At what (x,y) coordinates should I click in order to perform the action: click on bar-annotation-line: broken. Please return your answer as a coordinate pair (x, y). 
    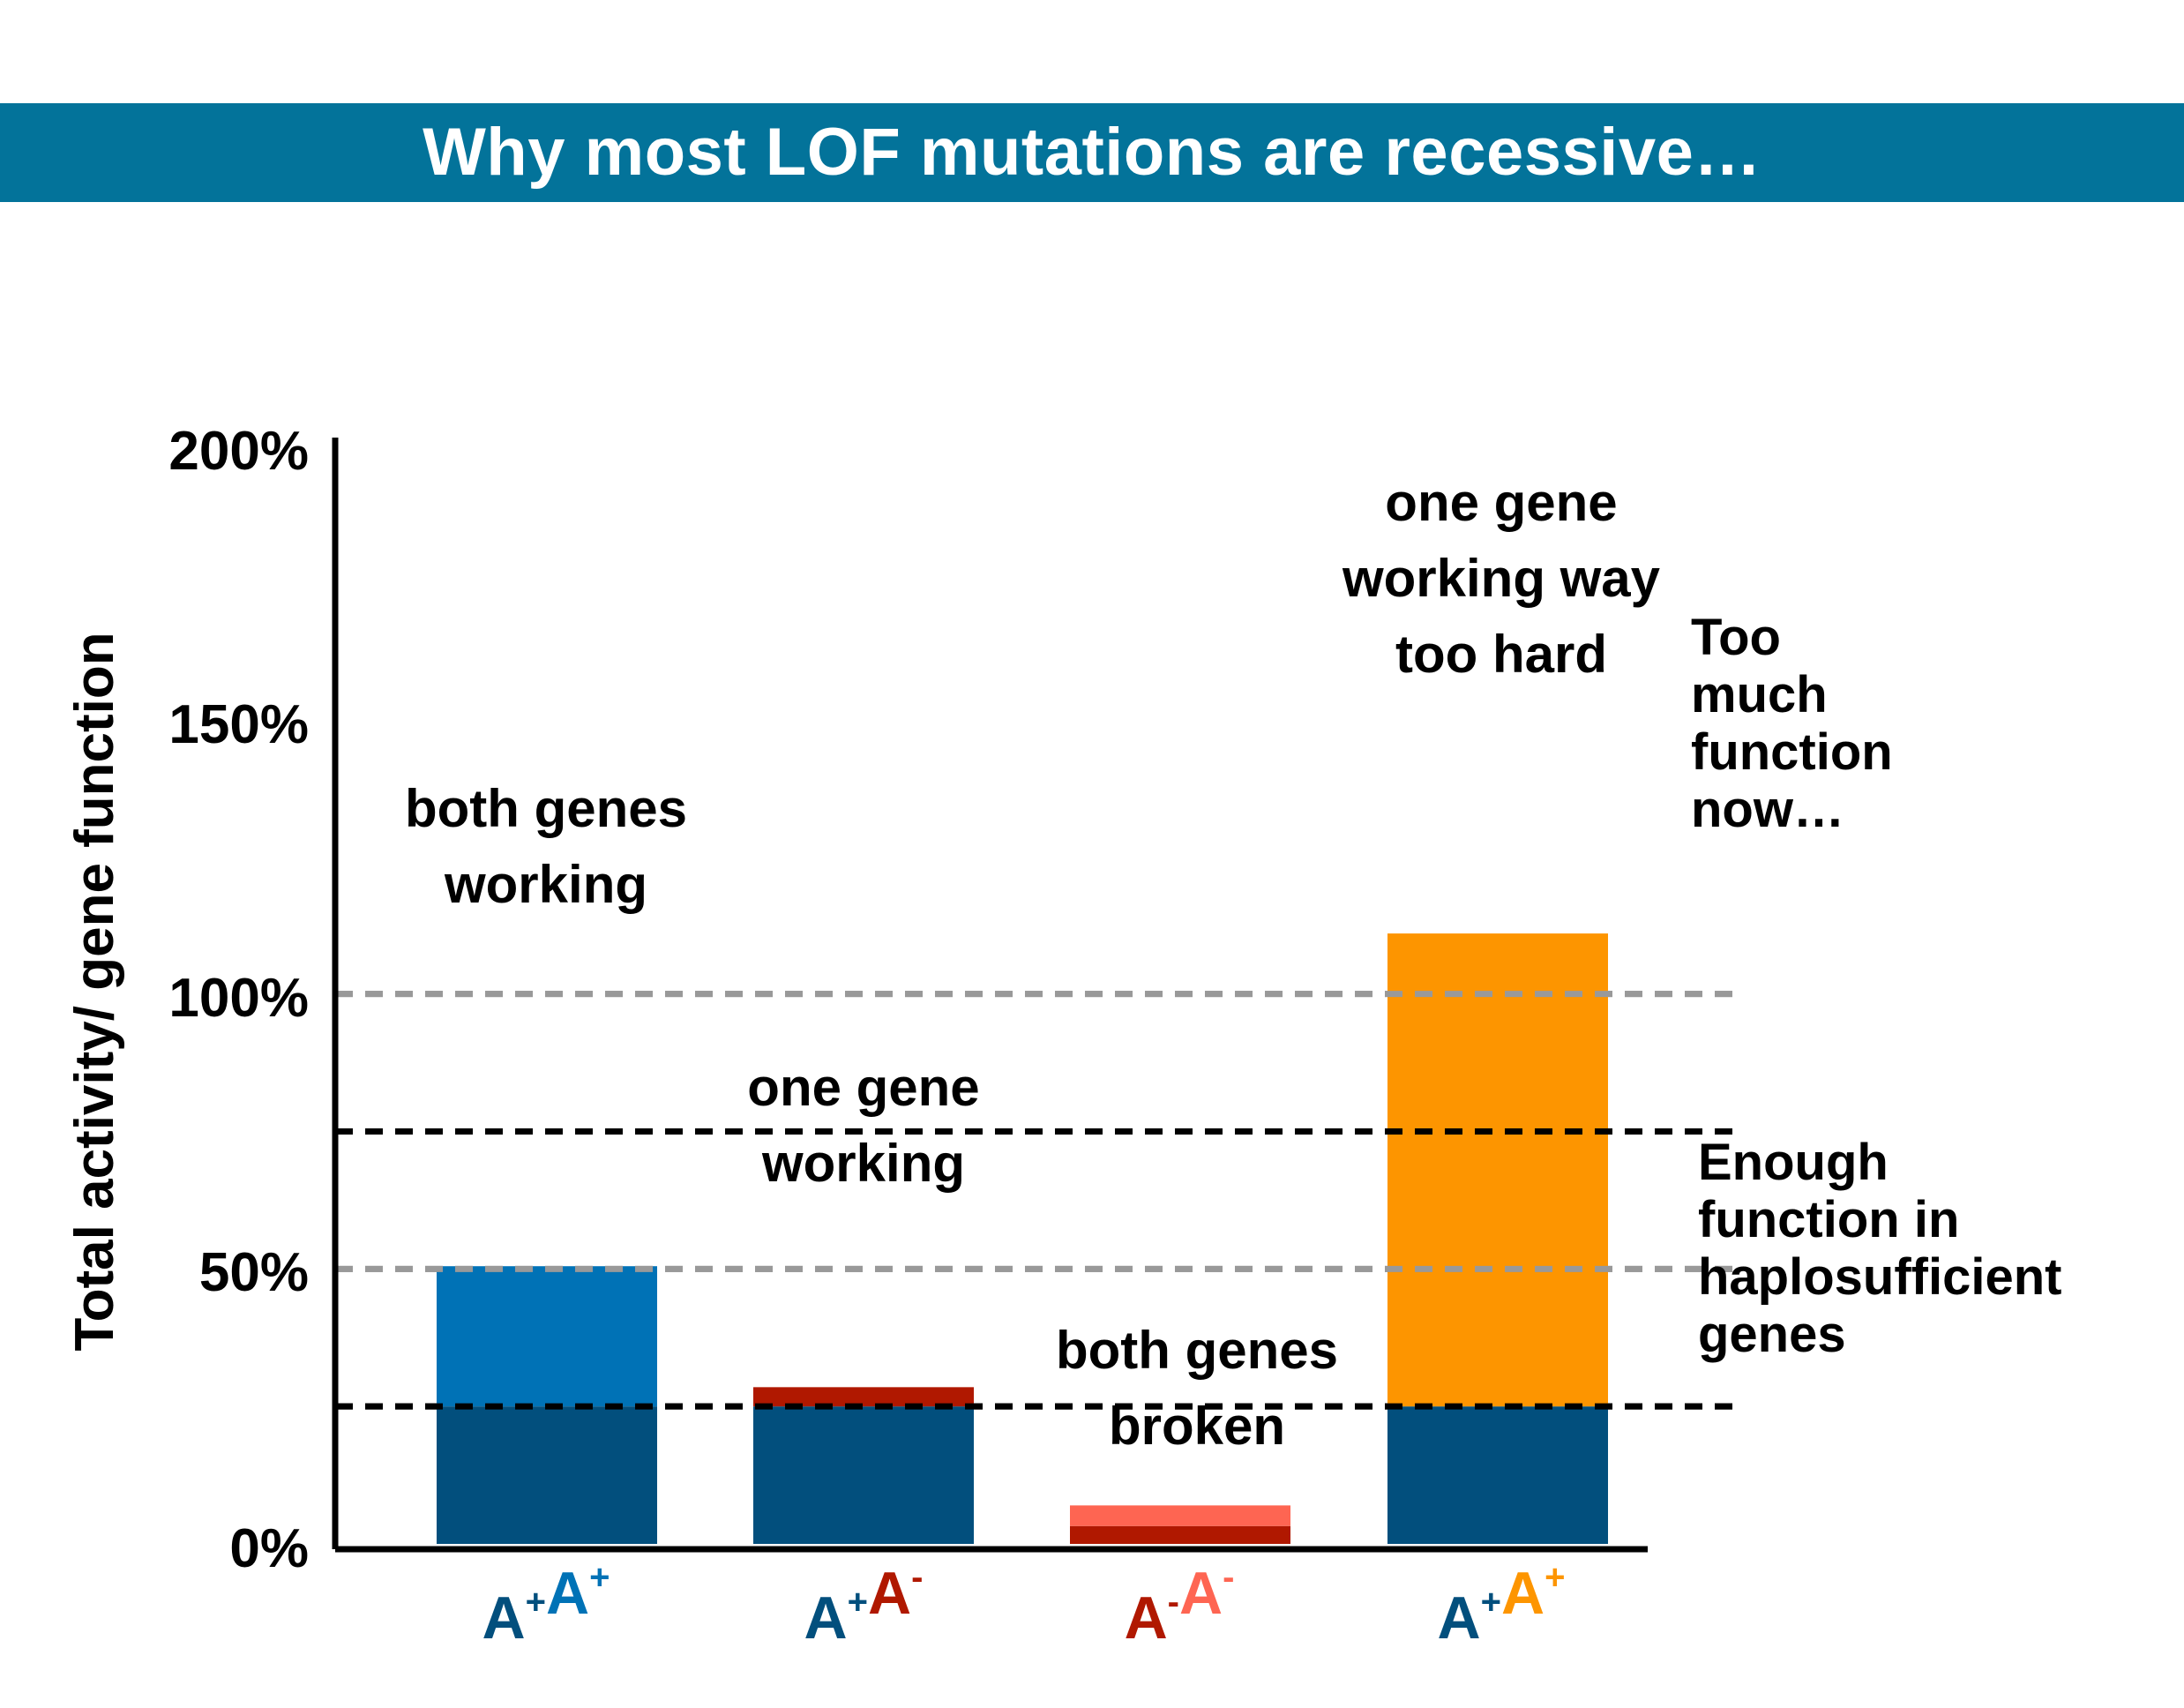
    Looking at the image, I should click on (1197, 1426).